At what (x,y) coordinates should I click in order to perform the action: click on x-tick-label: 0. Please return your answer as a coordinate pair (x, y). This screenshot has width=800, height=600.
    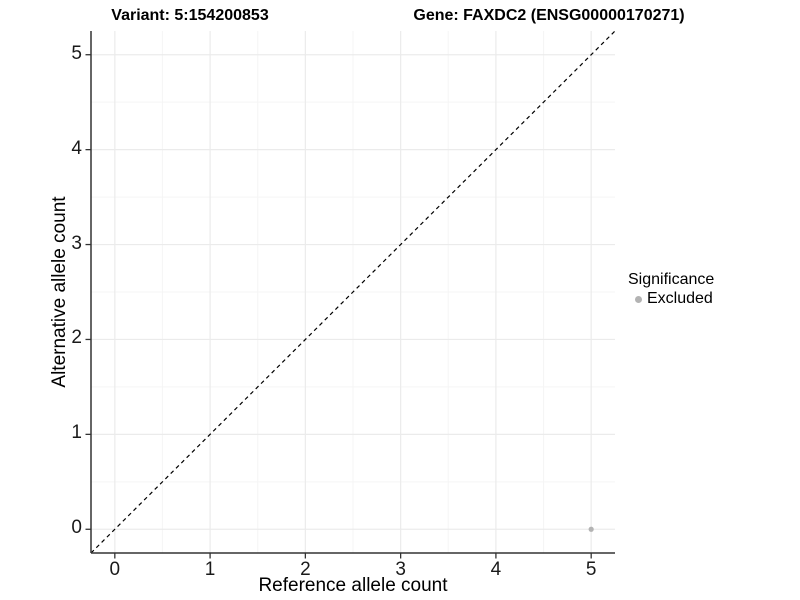
    Looking at the image, I should click on (115, 569).